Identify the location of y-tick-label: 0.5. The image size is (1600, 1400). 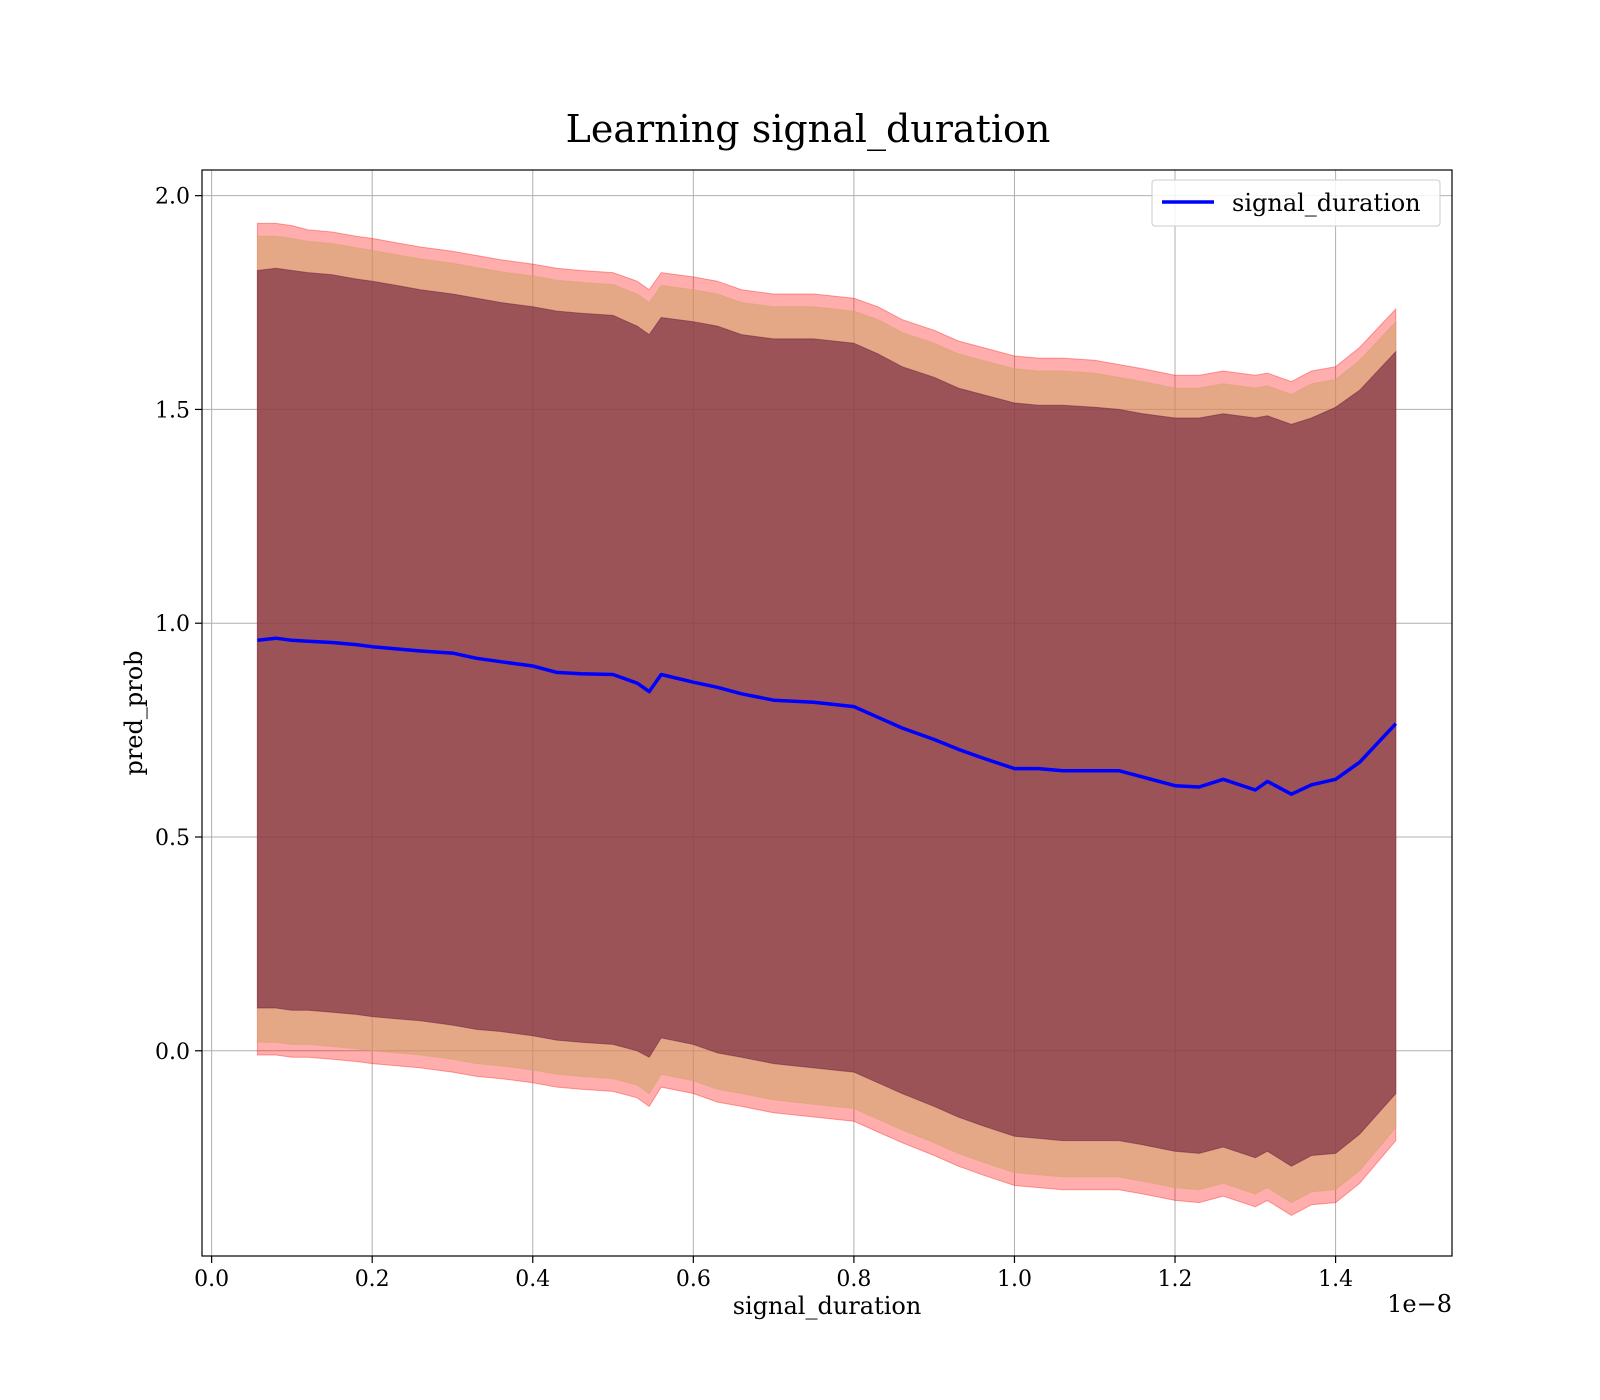
(172, 838).